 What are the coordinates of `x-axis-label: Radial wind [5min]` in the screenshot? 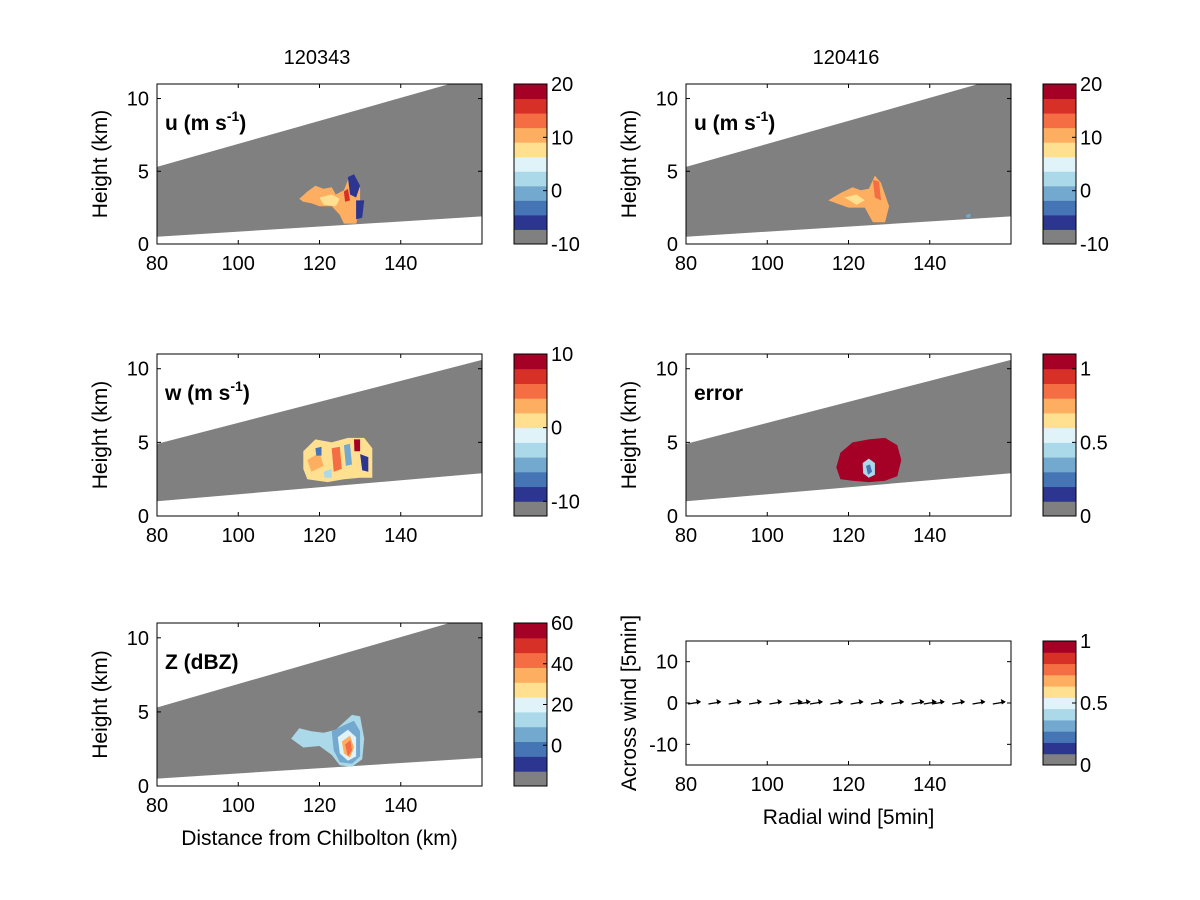 It's located at (849, 817).